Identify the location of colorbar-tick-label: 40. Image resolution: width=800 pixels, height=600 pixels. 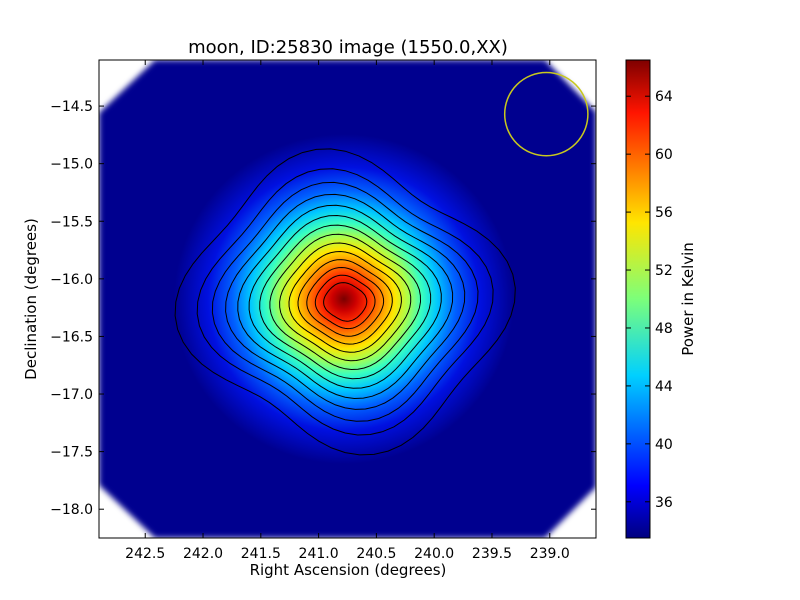
(664, 445).